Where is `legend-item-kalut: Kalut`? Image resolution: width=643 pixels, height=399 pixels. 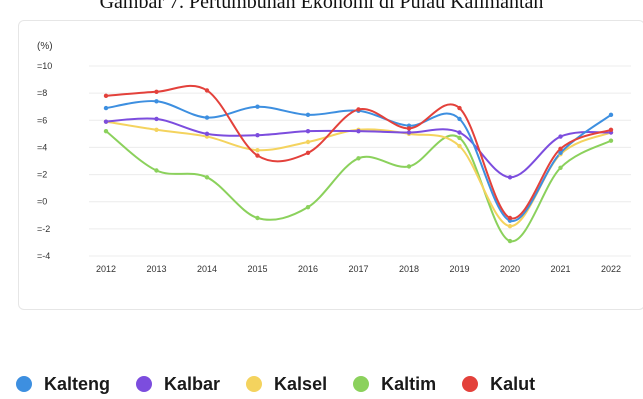
legend-item-kalut: Kalut is located at coordinates (498, 384).